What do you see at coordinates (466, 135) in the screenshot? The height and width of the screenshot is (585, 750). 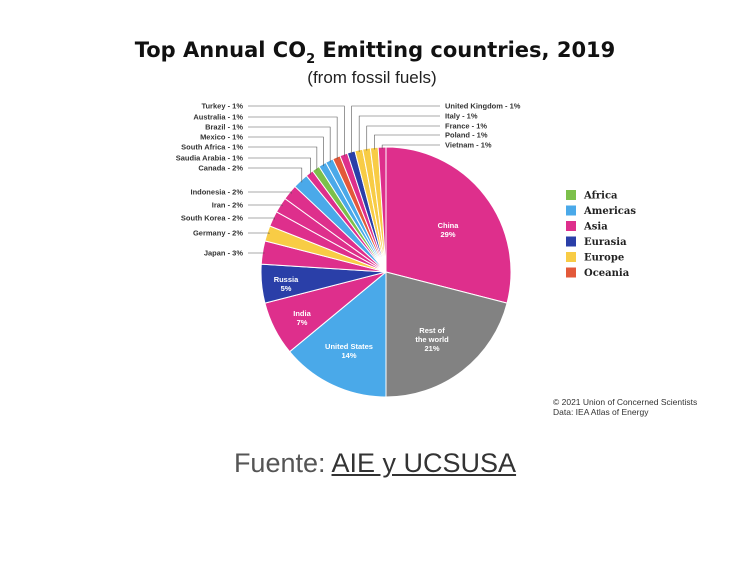 I see `slice-label-poland: Poland - 1%` at bounding box center [466, 135].